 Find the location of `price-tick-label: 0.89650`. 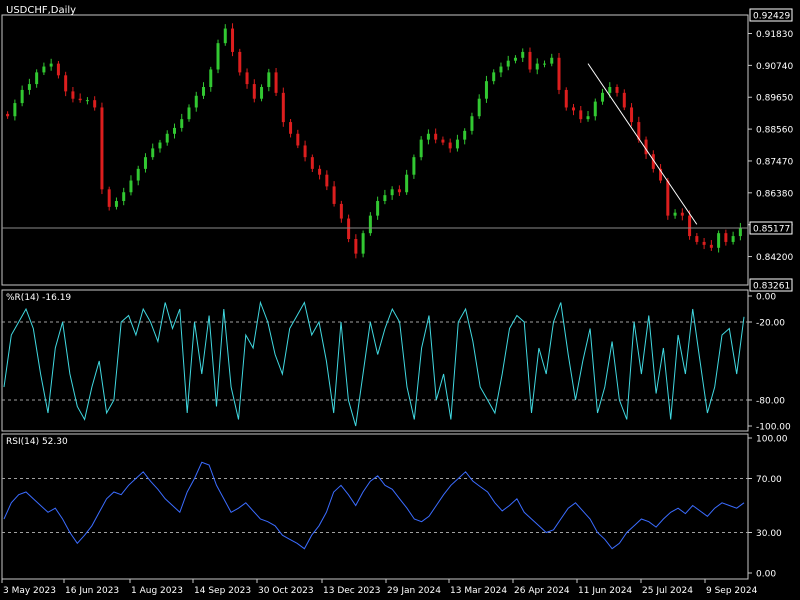

price-tick-label: 0.89650 is located at coordinates (774, 99).